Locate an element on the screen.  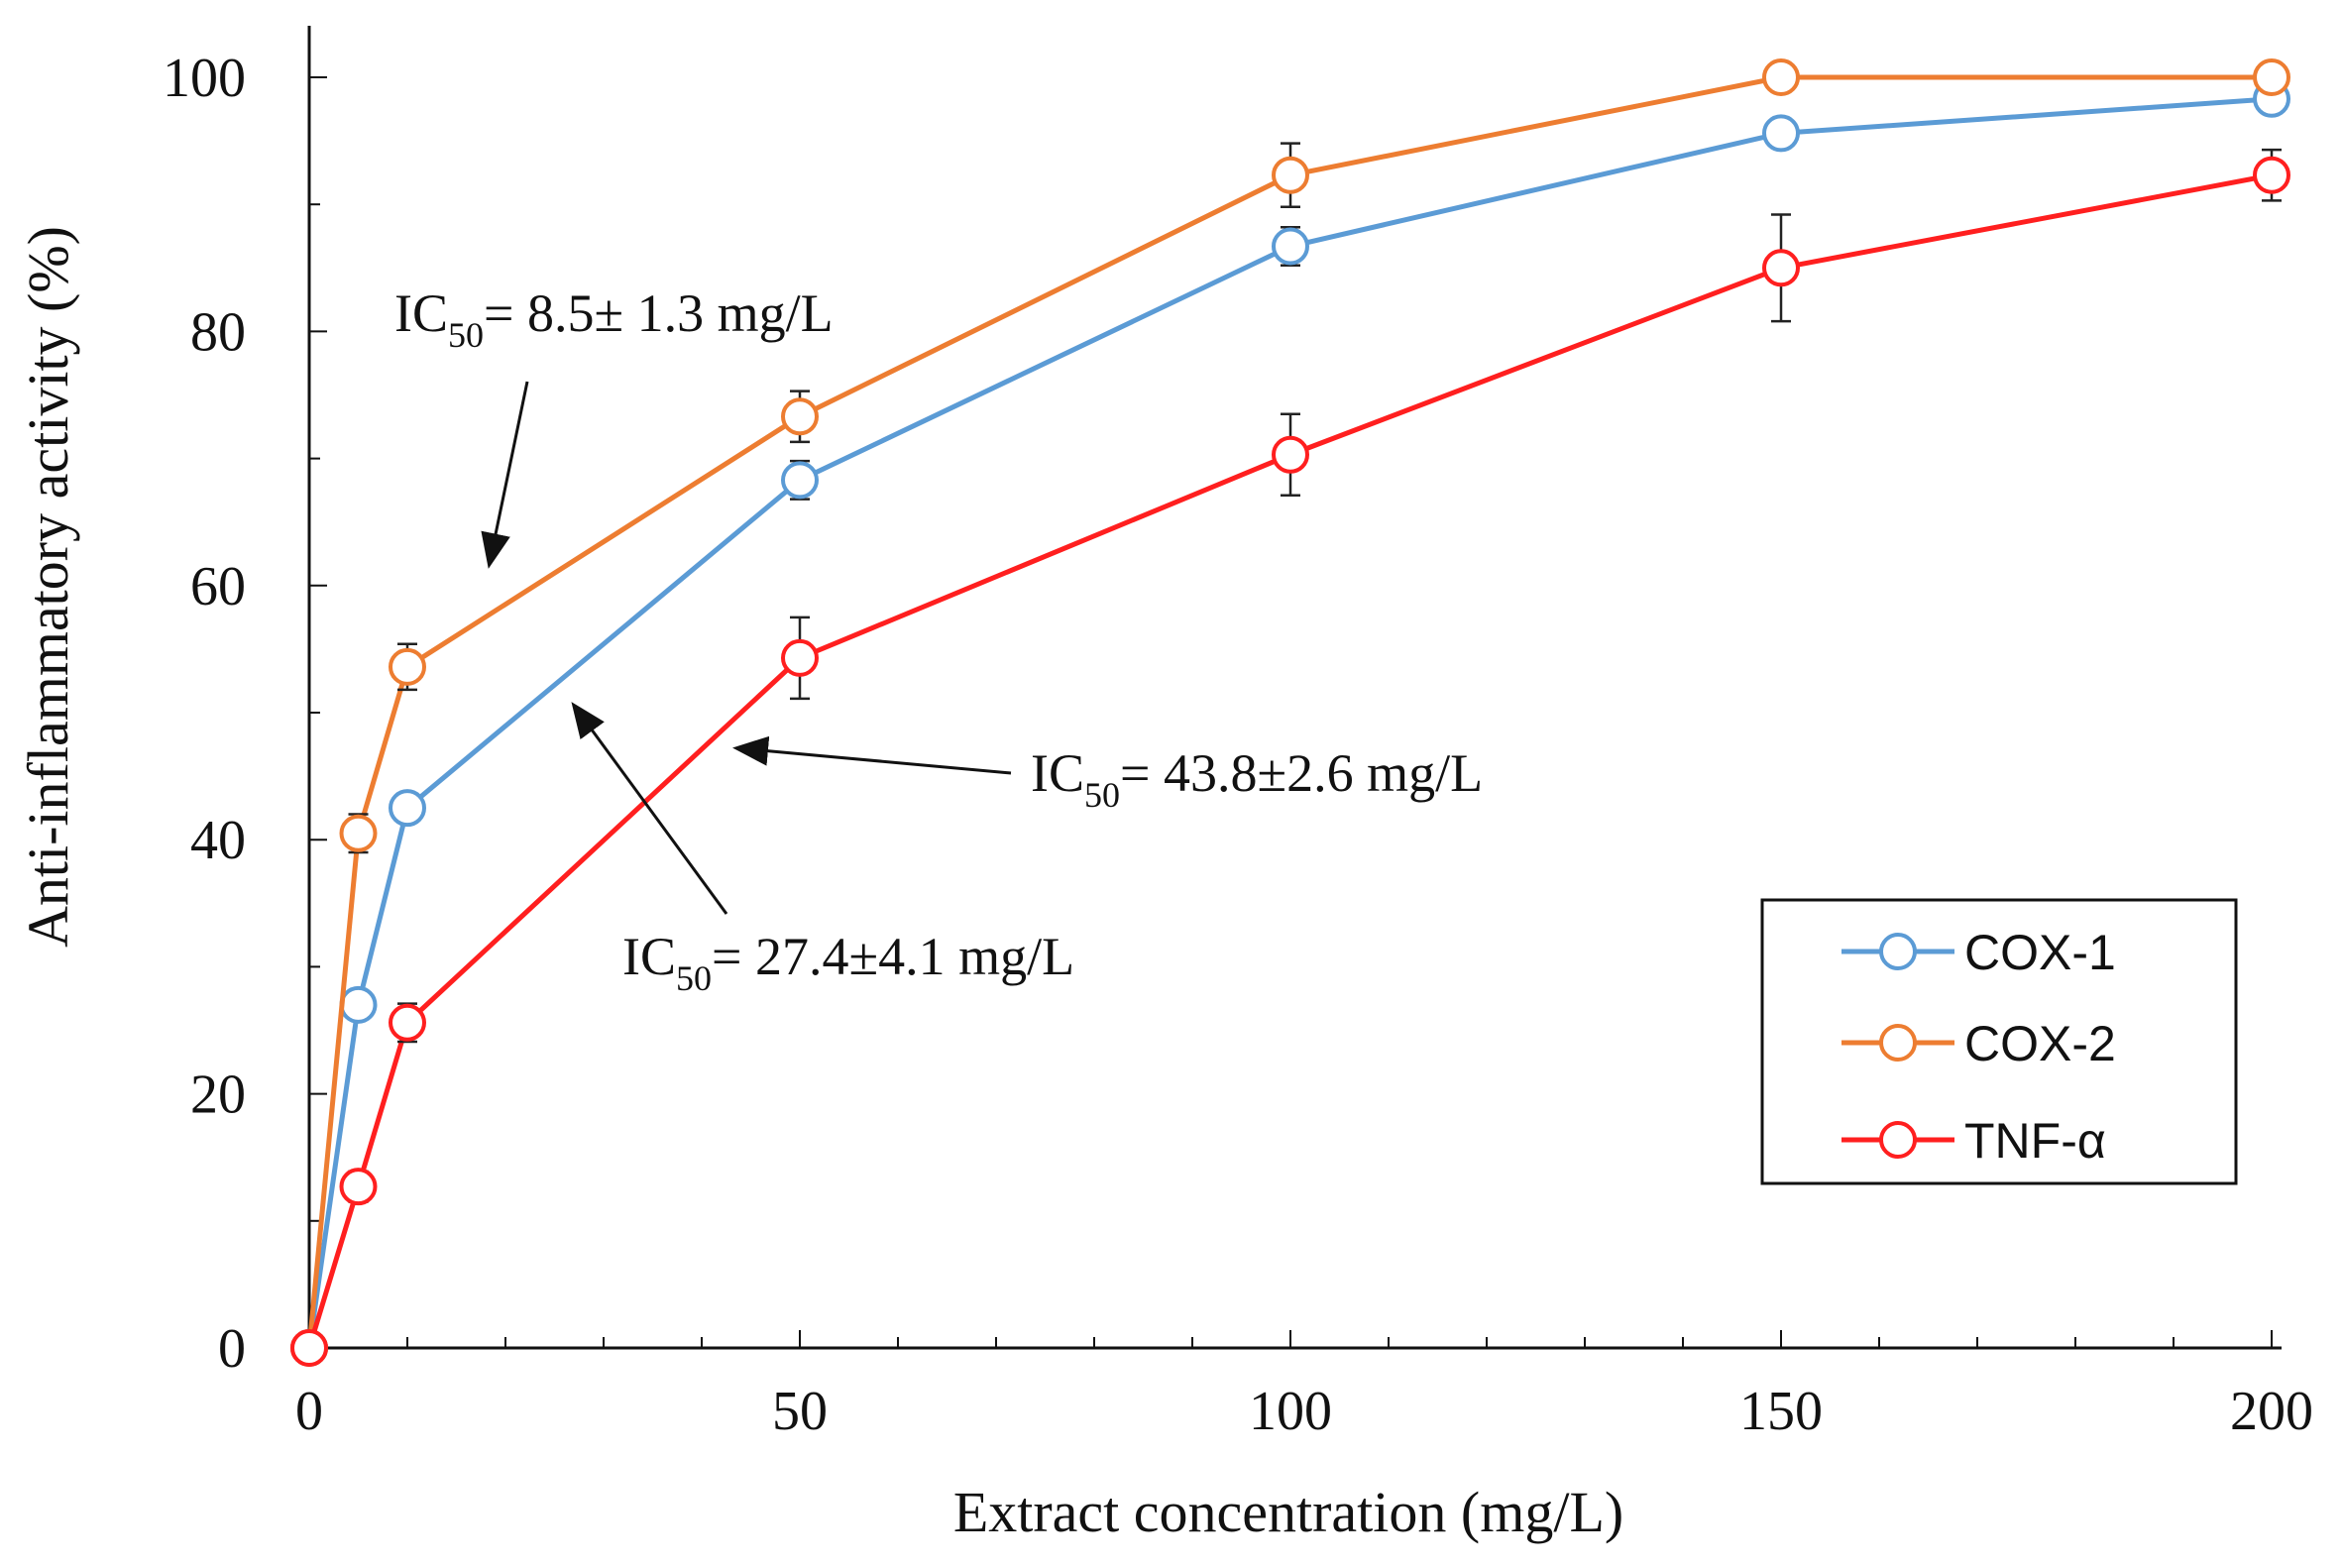
legend-item-cox1: COX-1 is located at coordinates (1979, 952).